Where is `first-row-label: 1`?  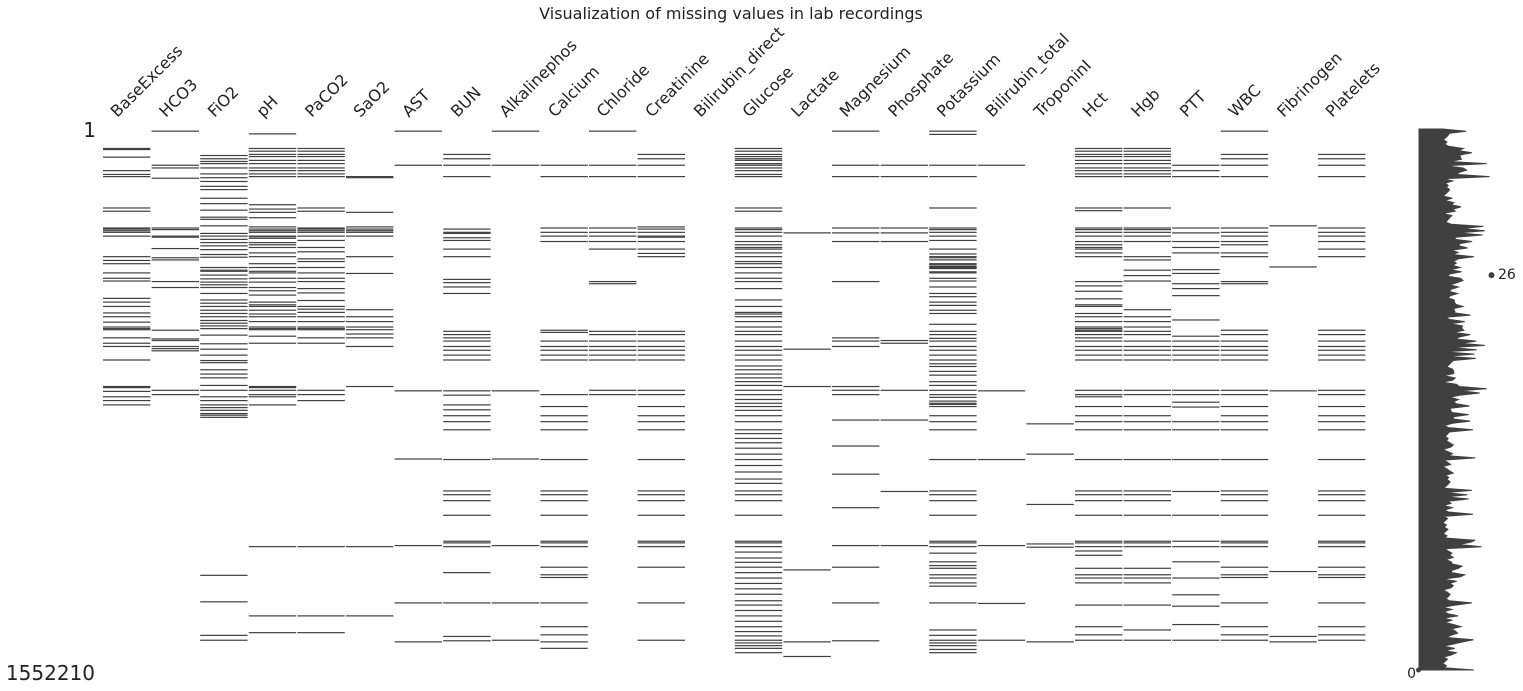 first-row-label: 1 is located at coordinates (89, 130).